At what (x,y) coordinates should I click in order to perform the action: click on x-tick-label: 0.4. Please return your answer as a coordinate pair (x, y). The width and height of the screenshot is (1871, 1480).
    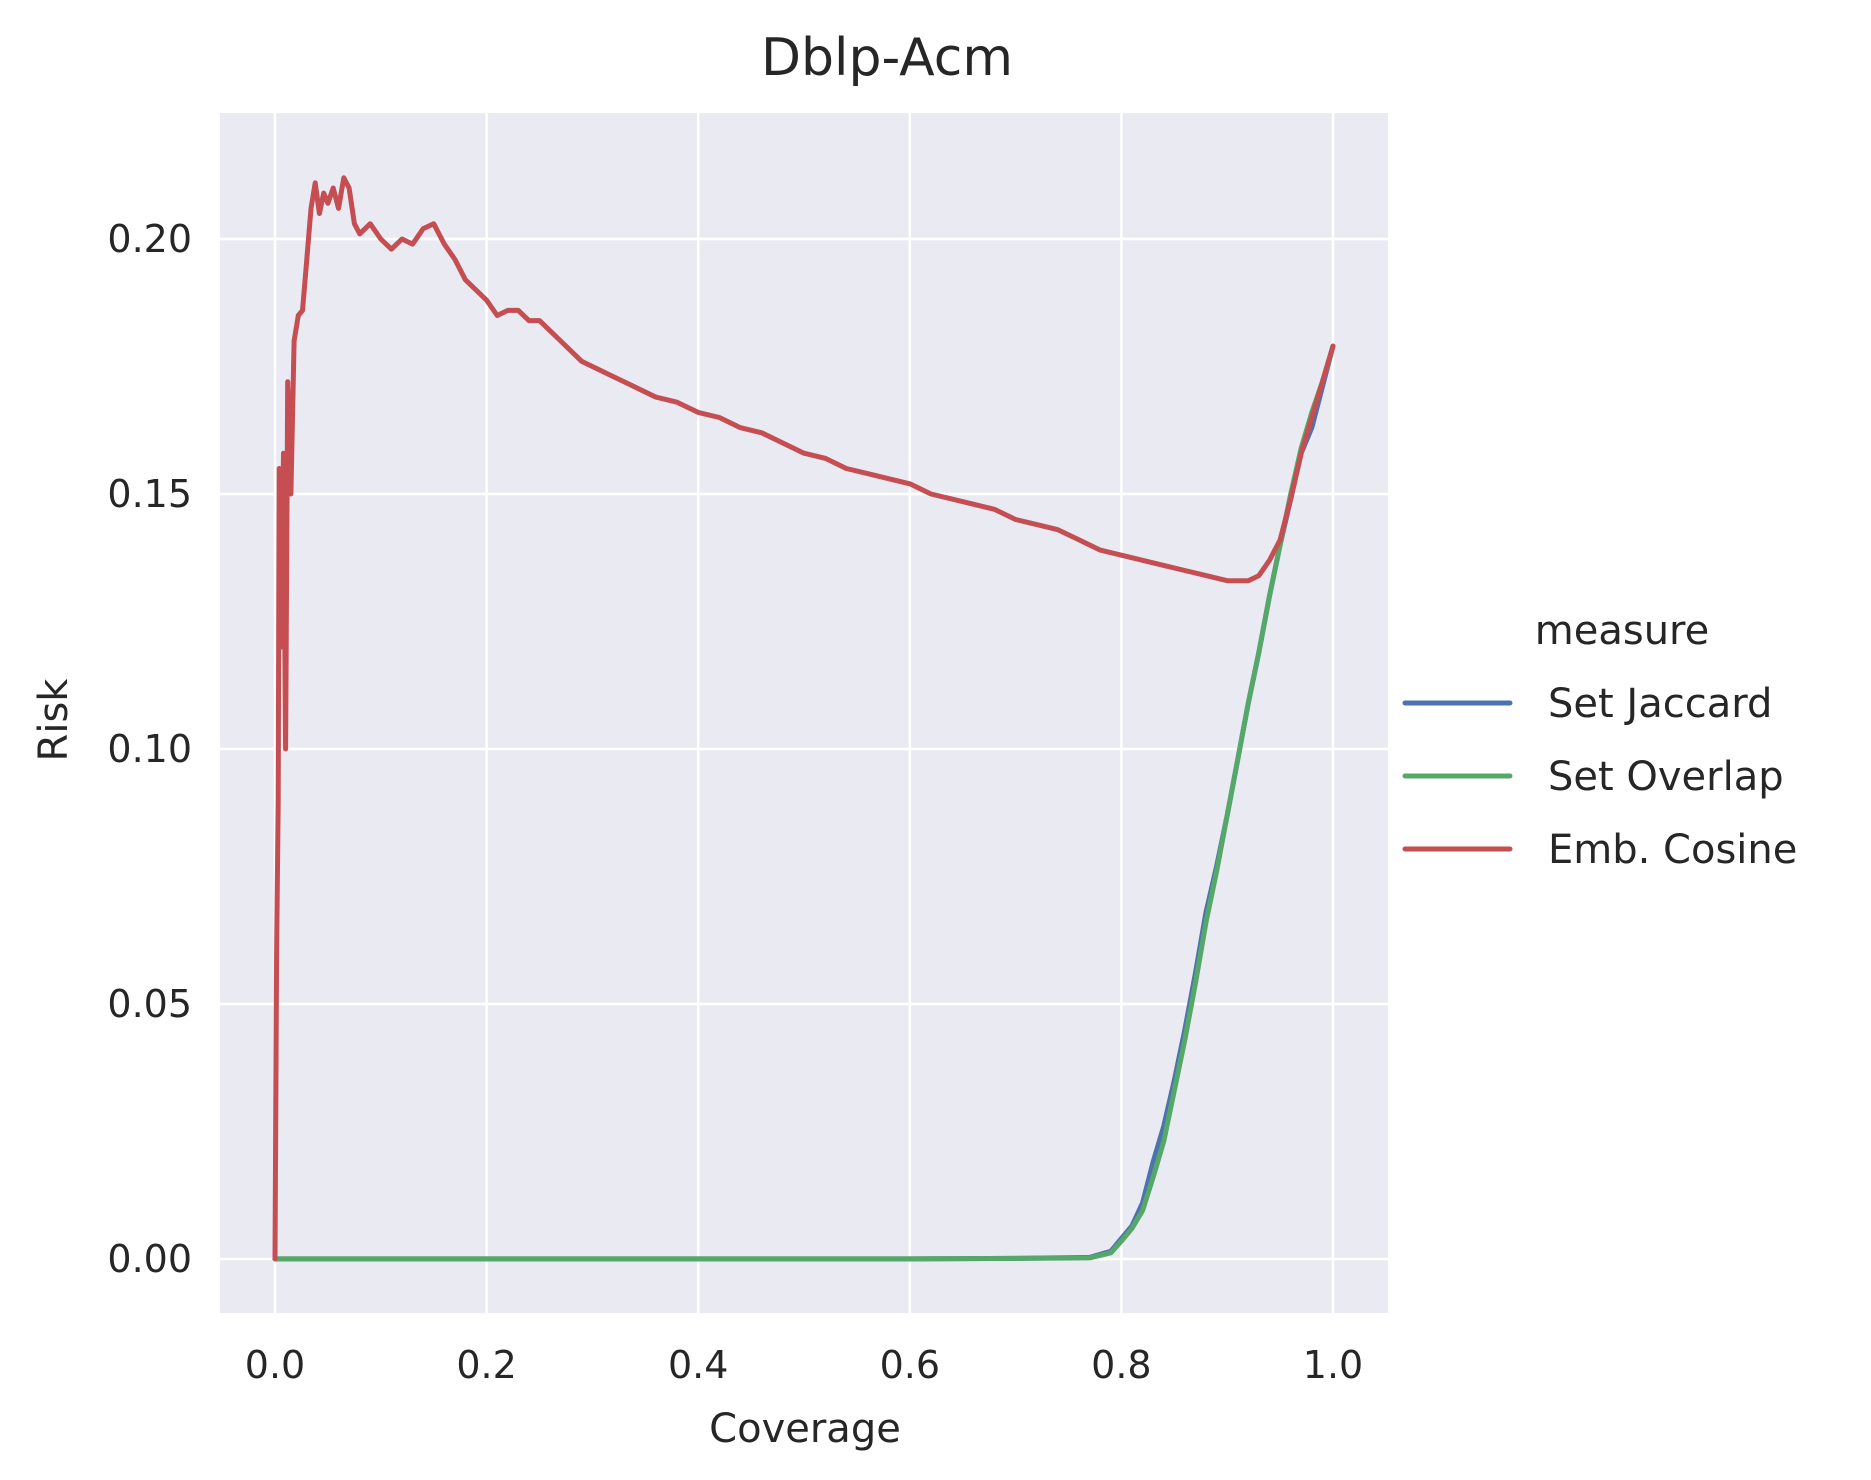
    Looking at the image, I should click on (698, 1365).